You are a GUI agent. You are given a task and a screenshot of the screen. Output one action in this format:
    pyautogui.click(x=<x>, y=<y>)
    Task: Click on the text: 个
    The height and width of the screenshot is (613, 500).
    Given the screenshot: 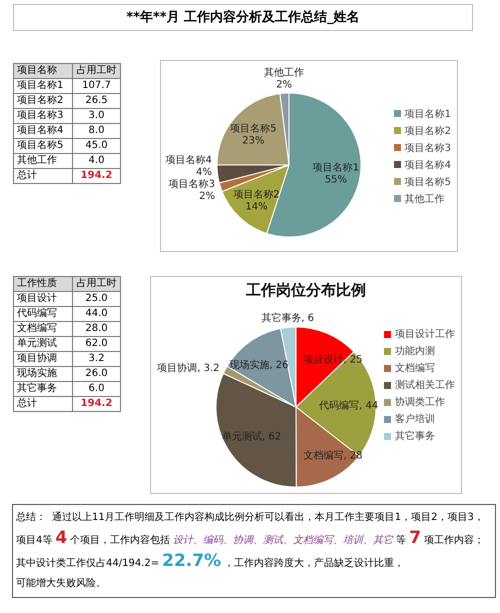 What is the action you would take?
    pyautogui.click(x=75, y=541)
    